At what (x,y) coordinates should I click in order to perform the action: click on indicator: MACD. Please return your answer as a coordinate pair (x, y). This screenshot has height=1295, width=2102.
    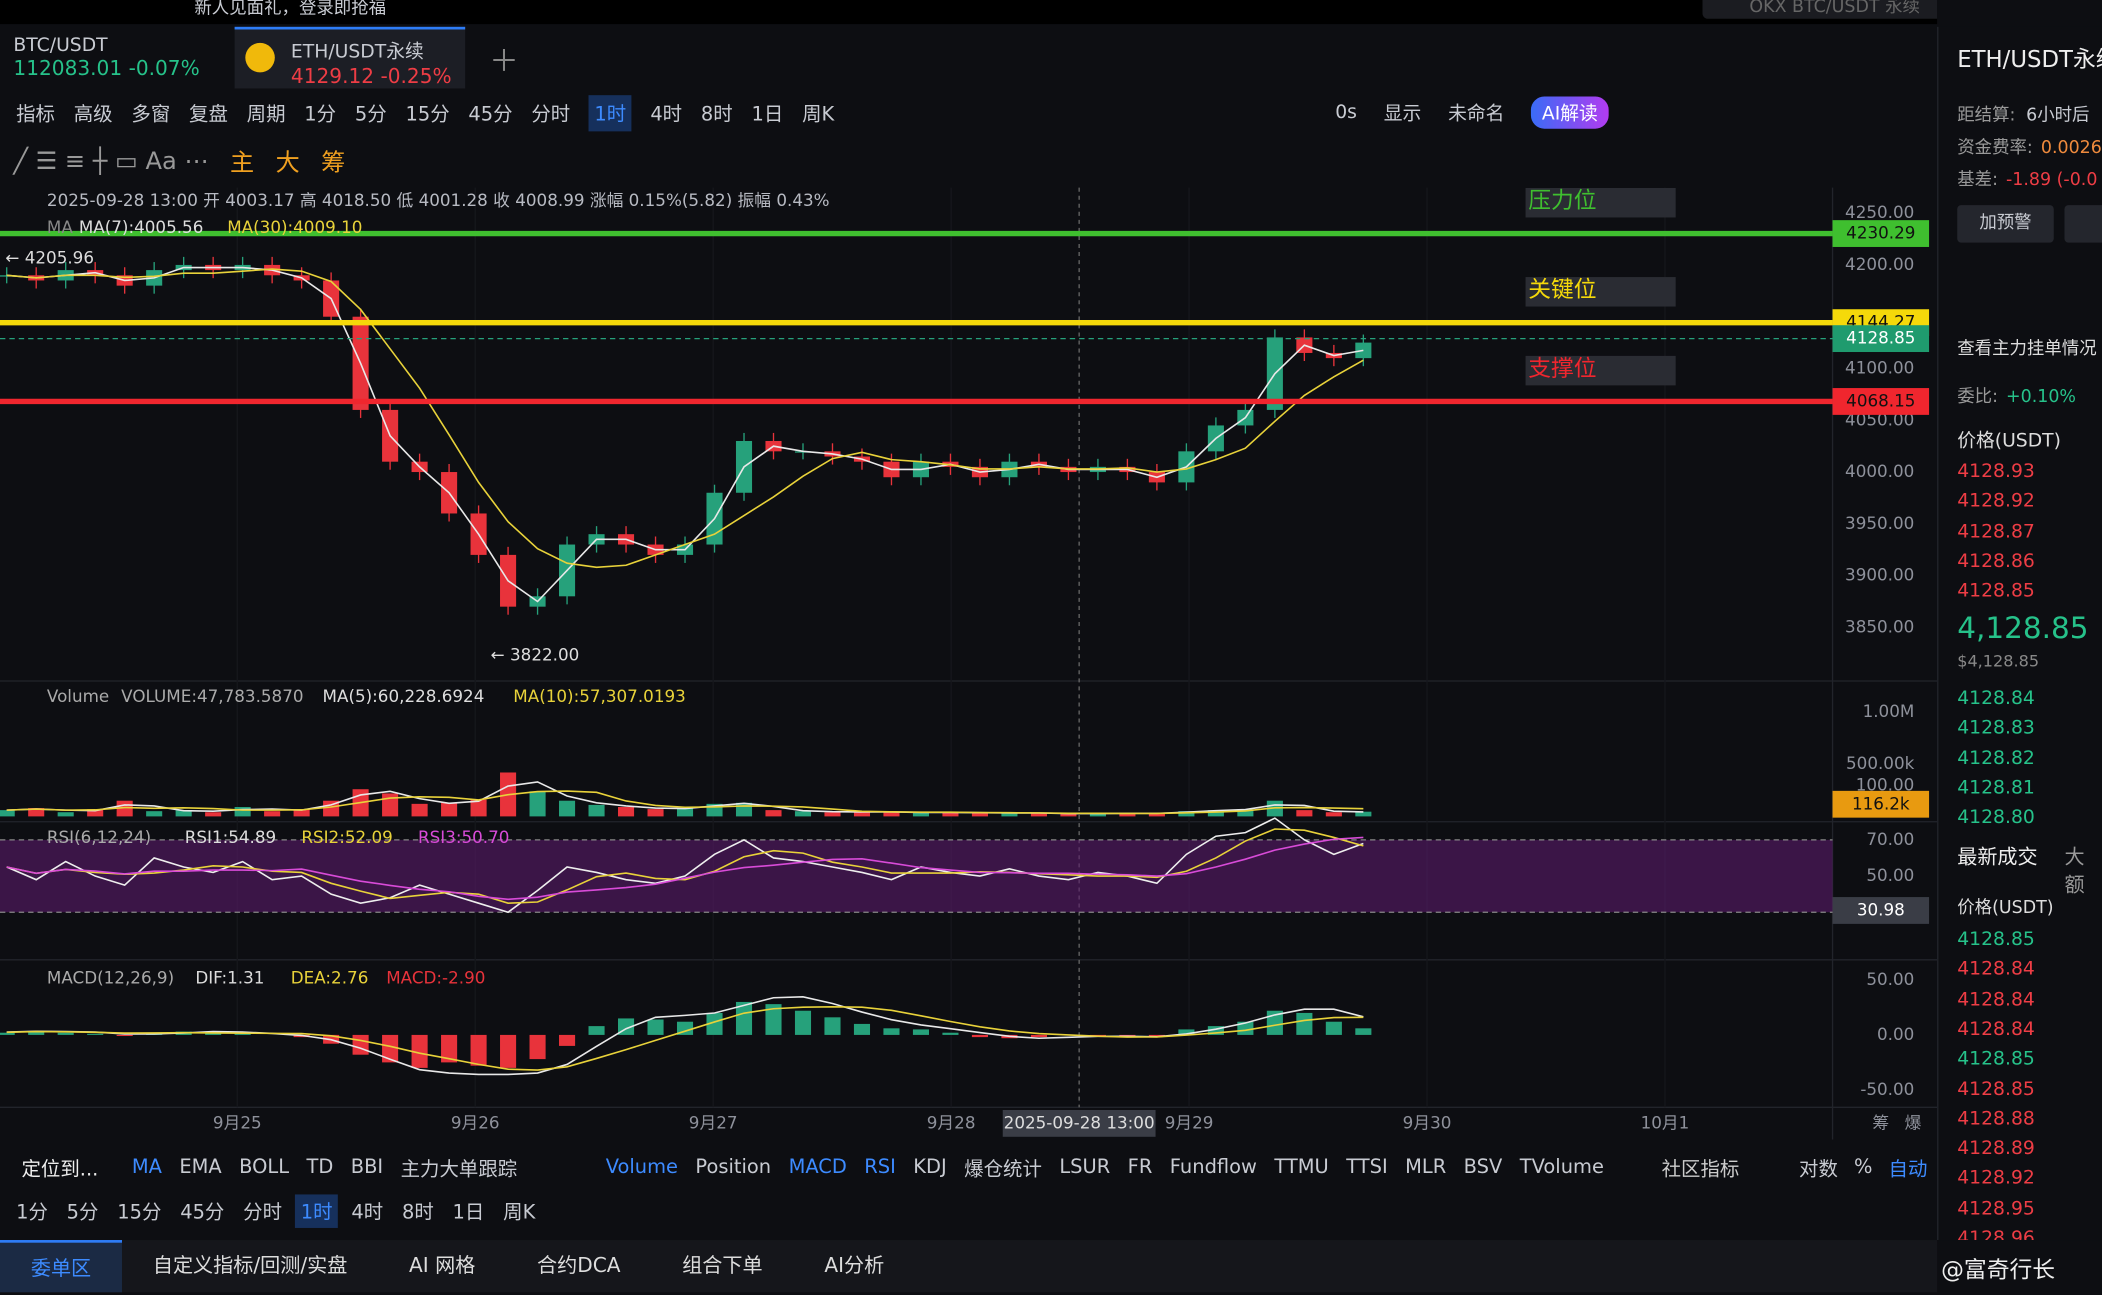
    Looking at the image, I should click on (817, 1167).